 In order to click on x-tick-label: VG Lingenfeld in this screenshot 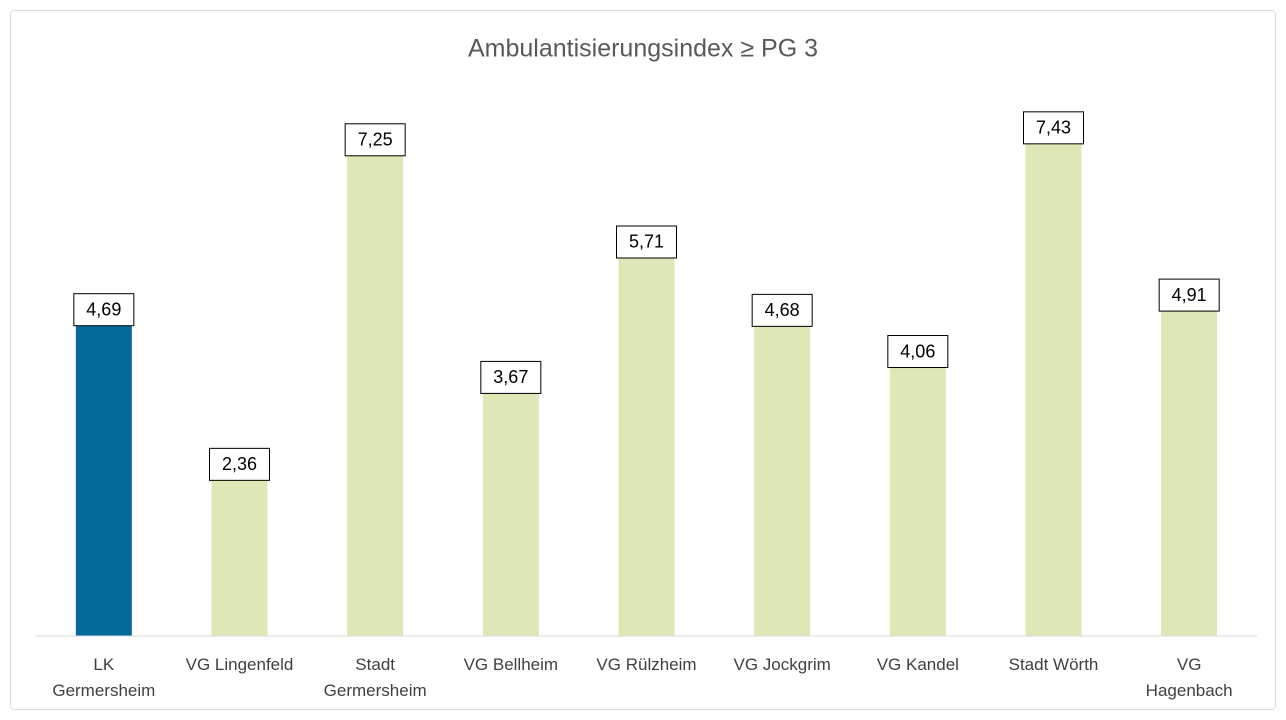, I will do `click(239, 664)`.